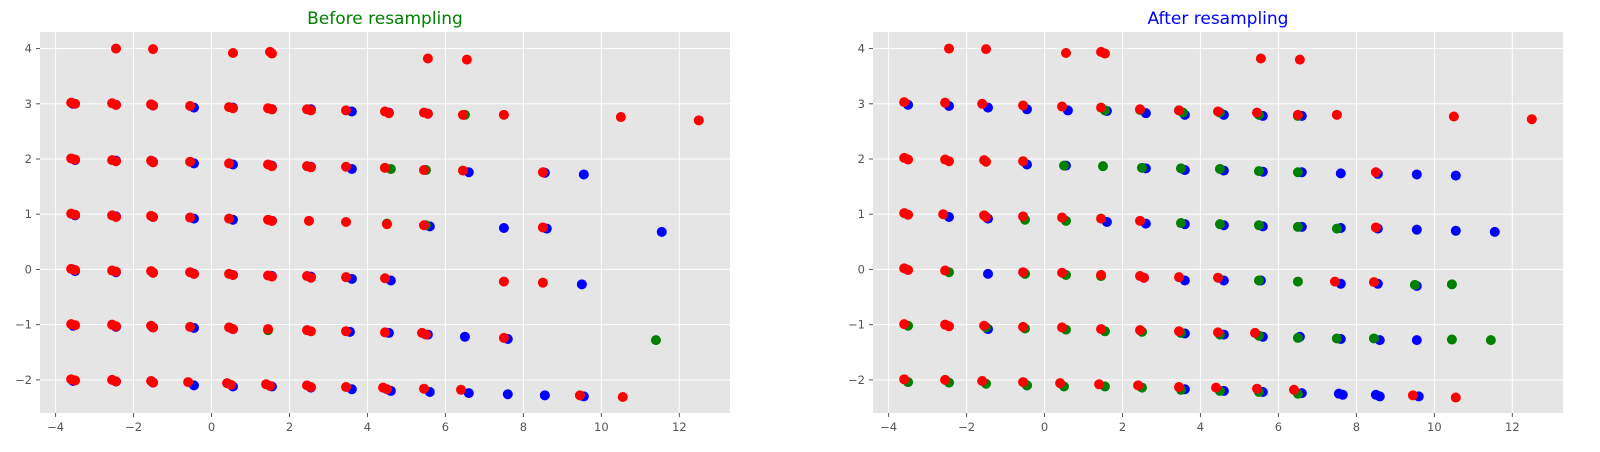 The width and height of the screenshot is (1600, 452). I want to click on x-tick-label: 4, so click(367, 427).